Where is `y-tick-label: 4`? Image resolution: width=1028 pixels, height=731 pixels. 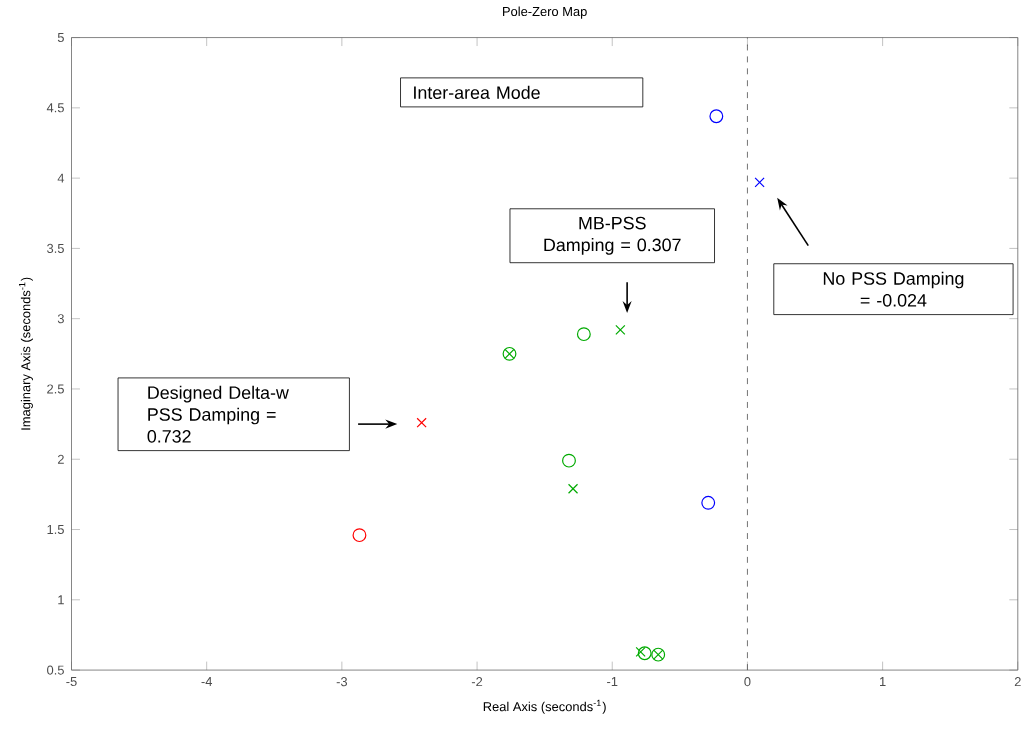
y-tick-label: 4 is located at coordinates (61, 178).